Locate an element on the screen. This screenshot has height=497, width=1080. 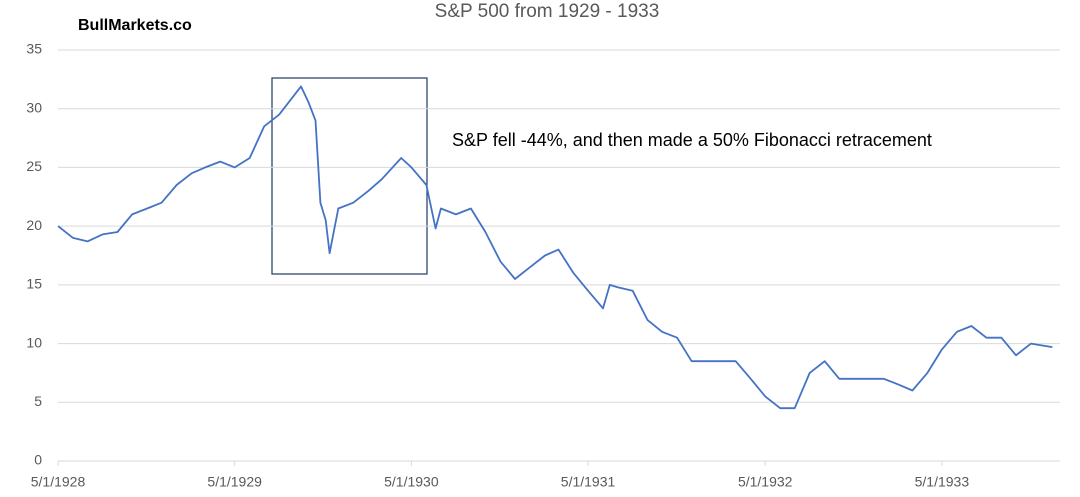
brand: BullMarkets.co is located at coordinates (135, 25).